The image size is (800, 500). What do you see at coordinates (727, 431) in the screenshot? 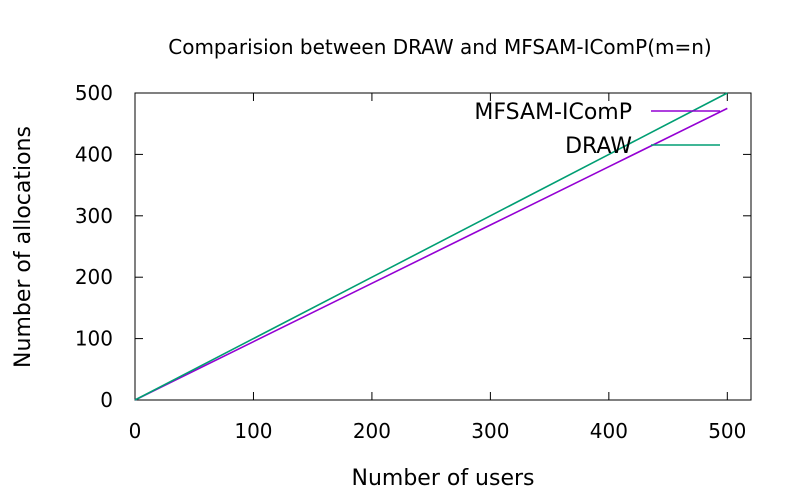
I see `x-tick-label: 500` at bounding box center [727, 431].